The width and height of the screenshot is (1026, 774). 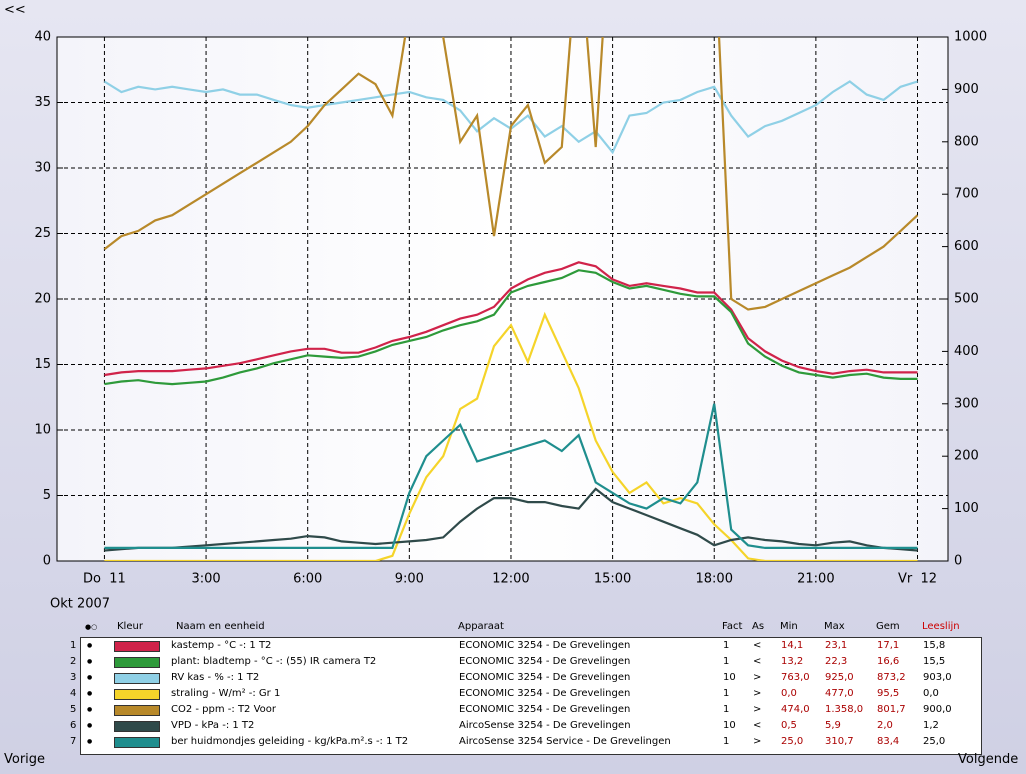 What do you see at coordinates (130, 626) in the screenshot?
I see `column-header: Kleur` at bounding box center [130, 626].